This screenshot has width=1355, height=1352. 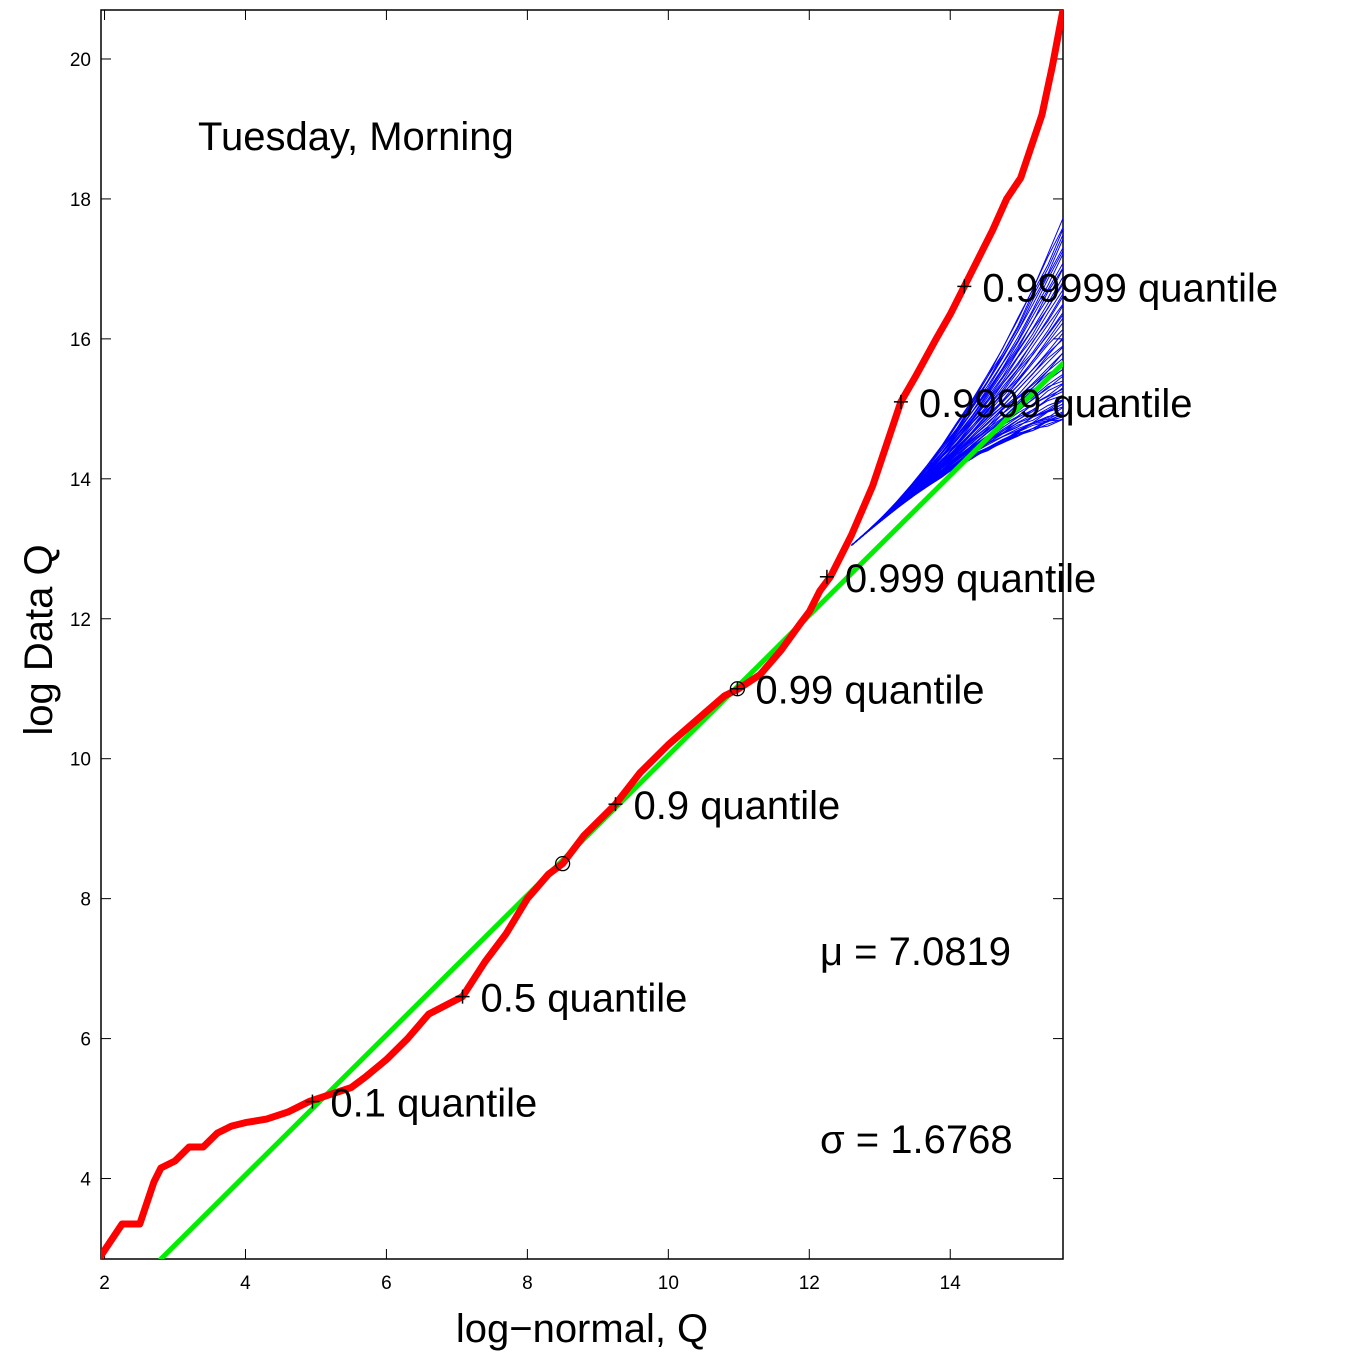 What do you see at coordinates (736, 806) in the screenshot?
I see `quantile-annotation: 0.9 quantile` at bounding box center [736, 806].